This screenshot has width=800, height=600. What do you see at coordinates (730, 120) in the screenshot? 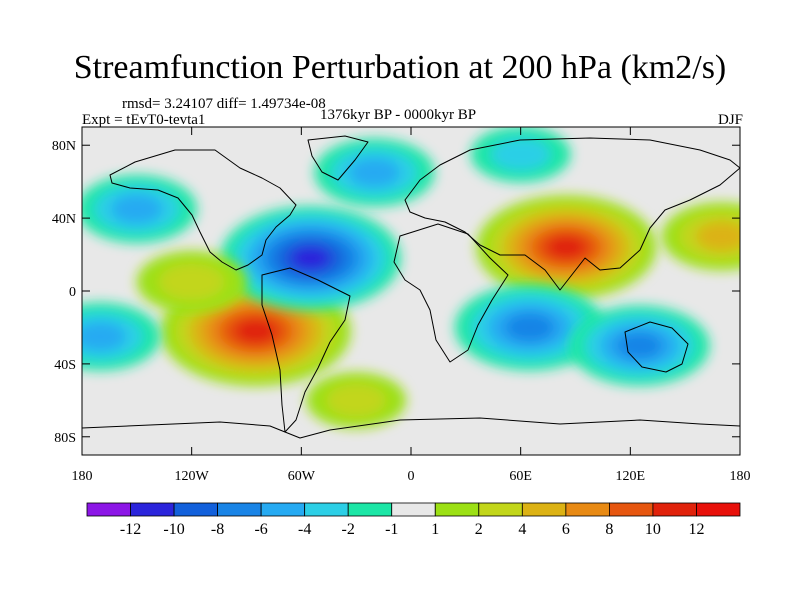
I see `season-label: DJF` at bounding box center [730, 120].